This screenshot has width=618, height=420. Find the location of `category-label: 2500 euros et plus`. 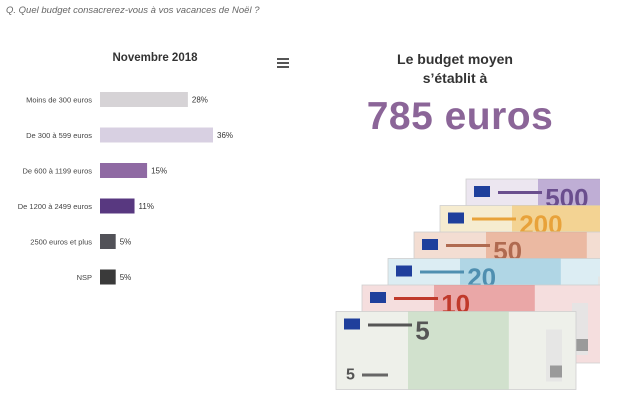

category-label: 2500 euros et plus is located at coordinates (61, 242).